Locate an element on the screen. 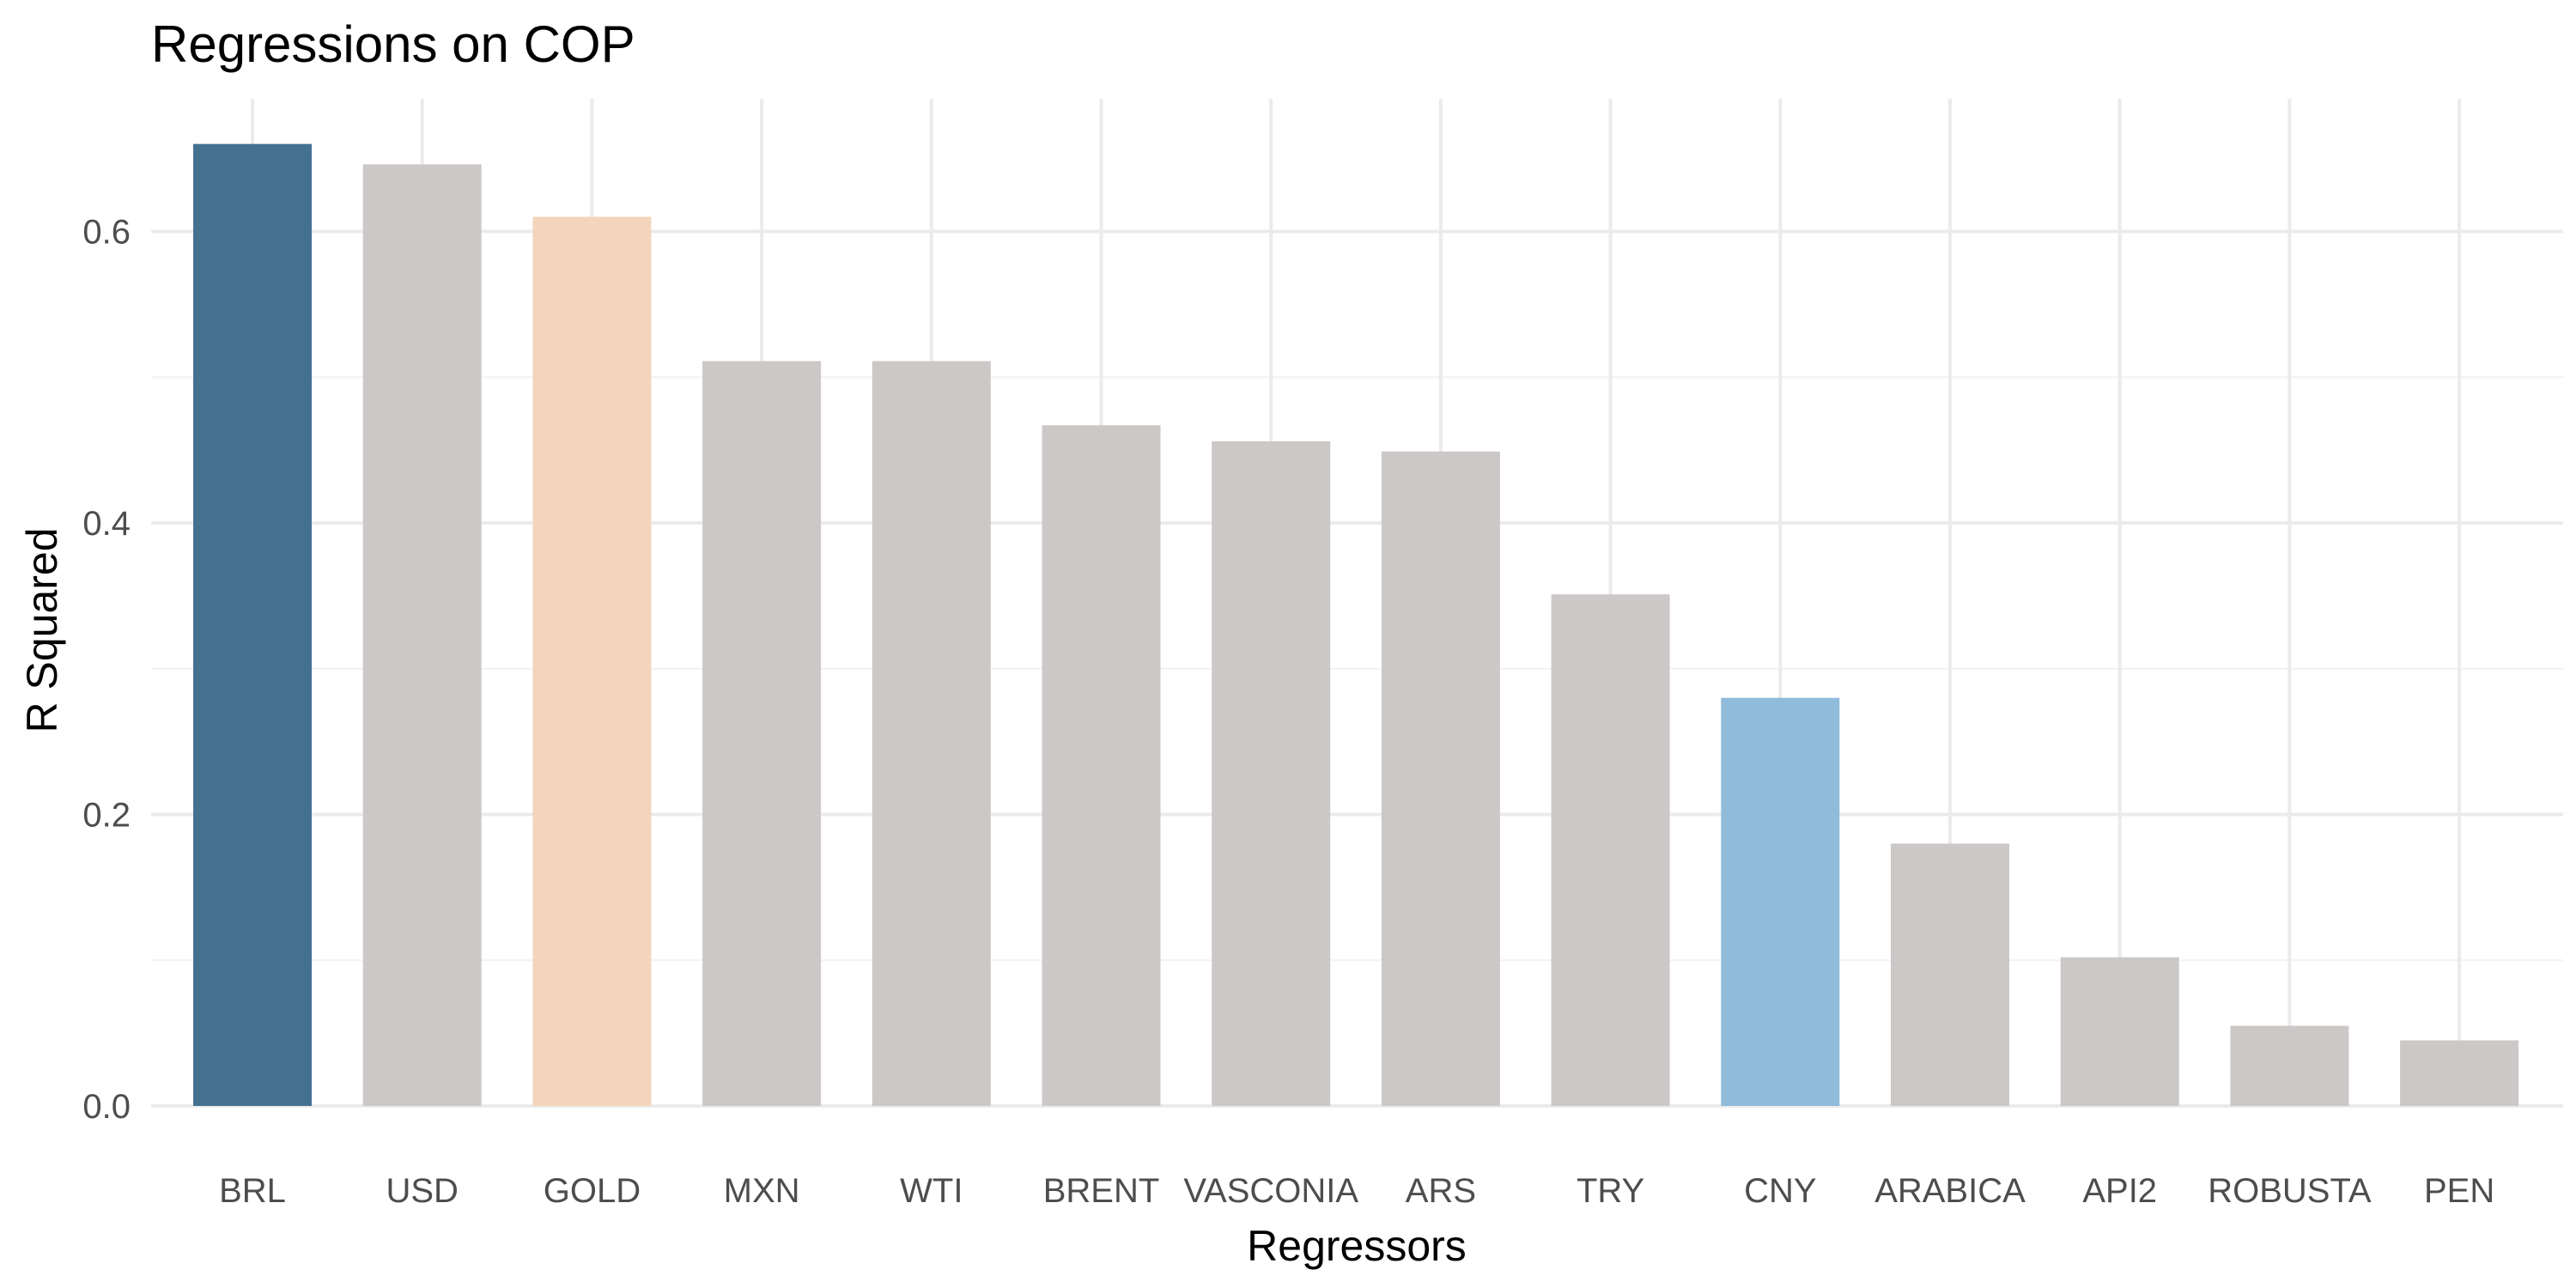  bar-vasconia is located at coordinates (1272, 773).